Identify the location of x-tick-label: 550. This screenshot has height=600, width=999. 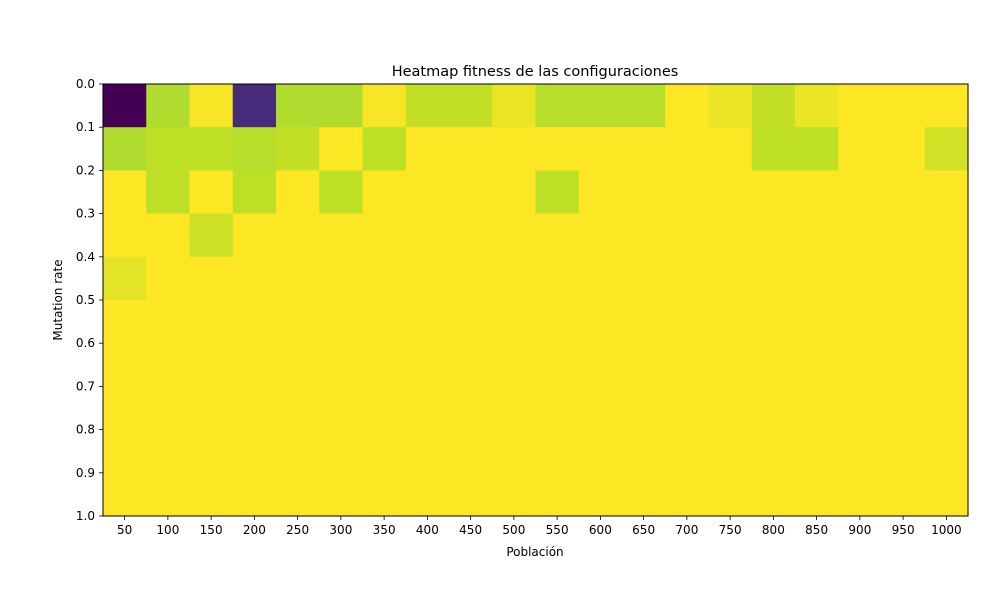
(557, 530).